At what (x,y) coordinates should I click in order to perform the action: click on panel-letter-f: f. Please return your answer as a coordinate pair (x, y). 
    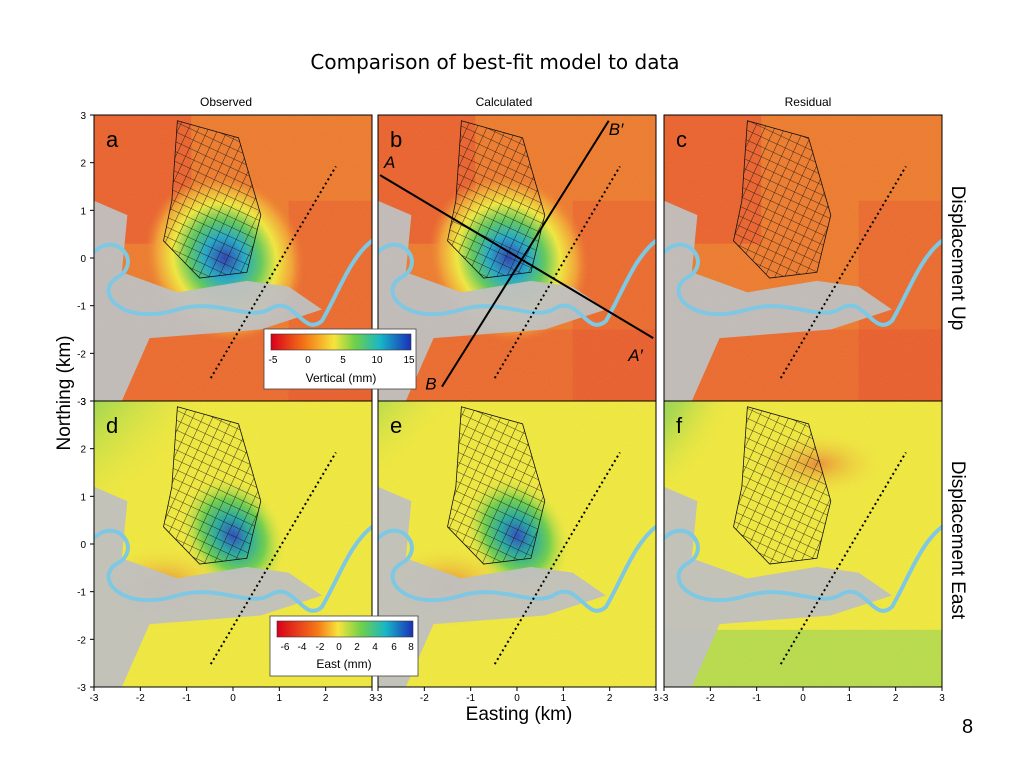
    Looking at the image, I should click on (679, 425).